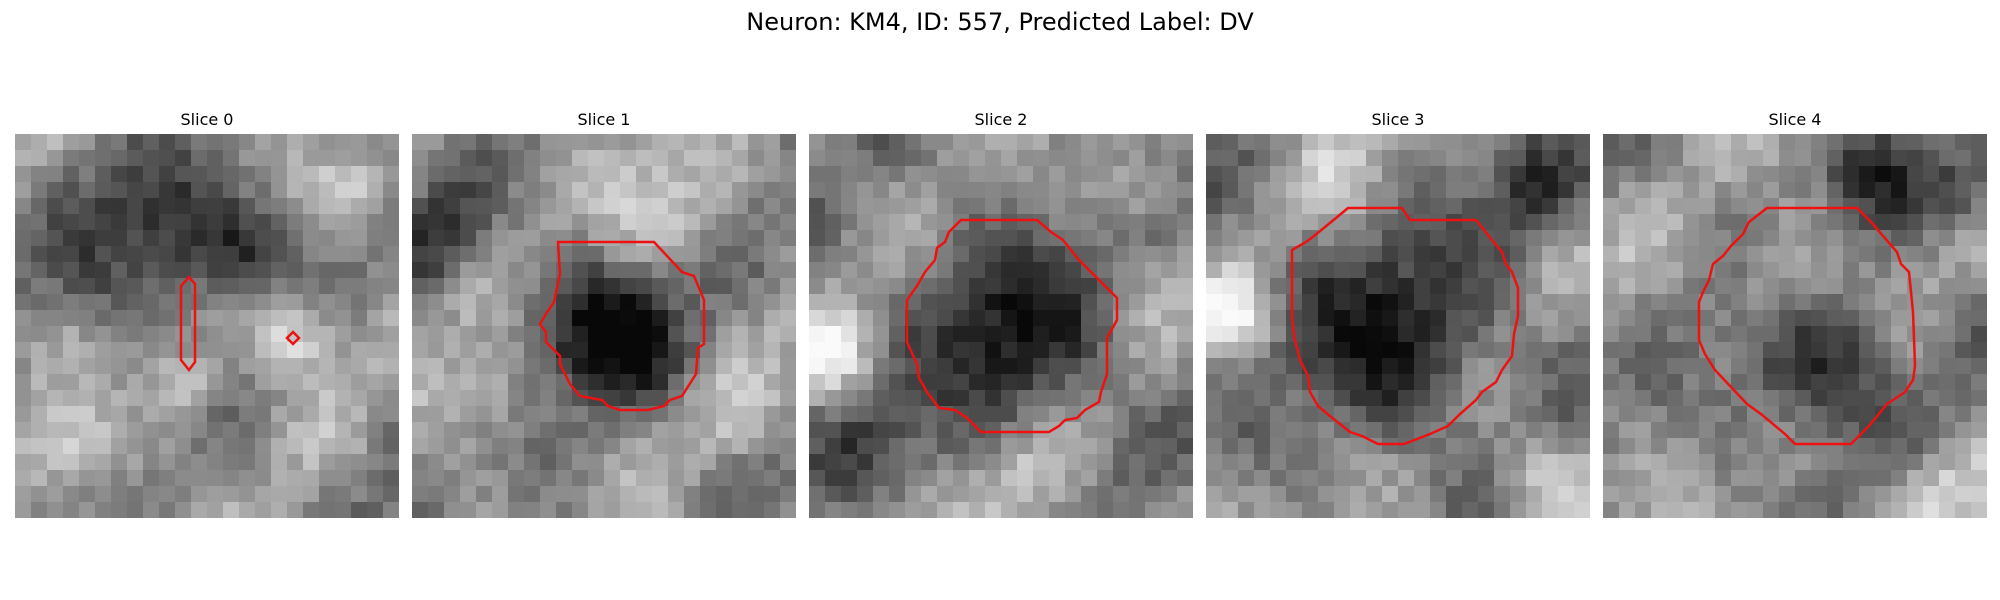 This screenshot has height=600, width=2000. I want to click on slice-panel-4: Slice 4, so click(1795, 312).